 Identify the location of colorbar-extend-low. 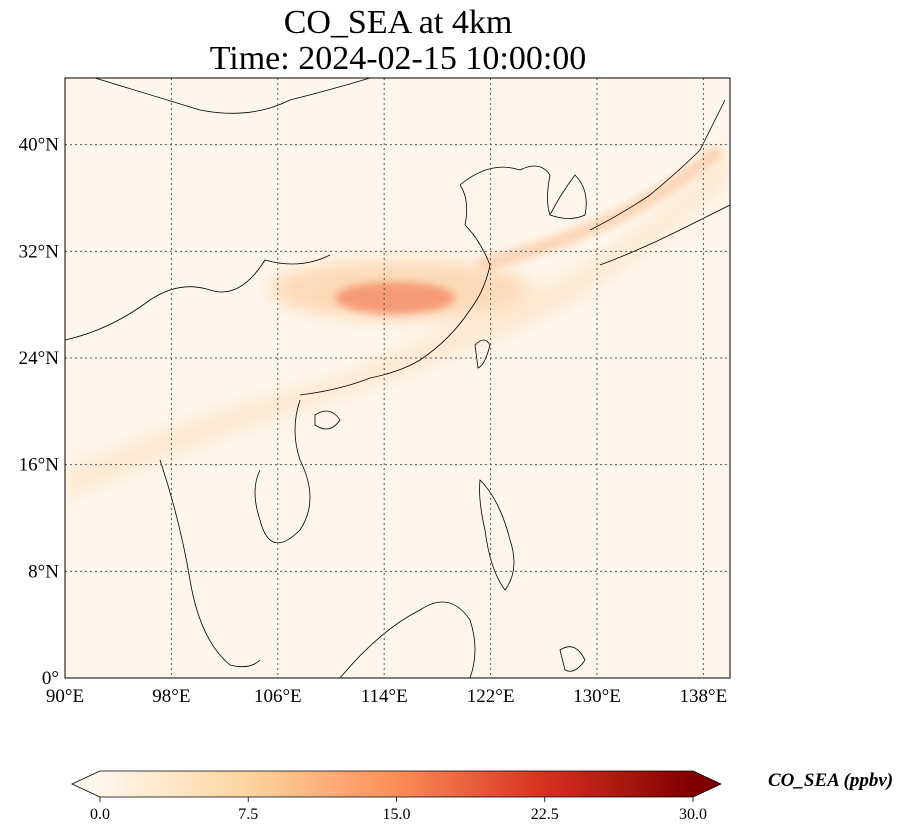
(86, 784).